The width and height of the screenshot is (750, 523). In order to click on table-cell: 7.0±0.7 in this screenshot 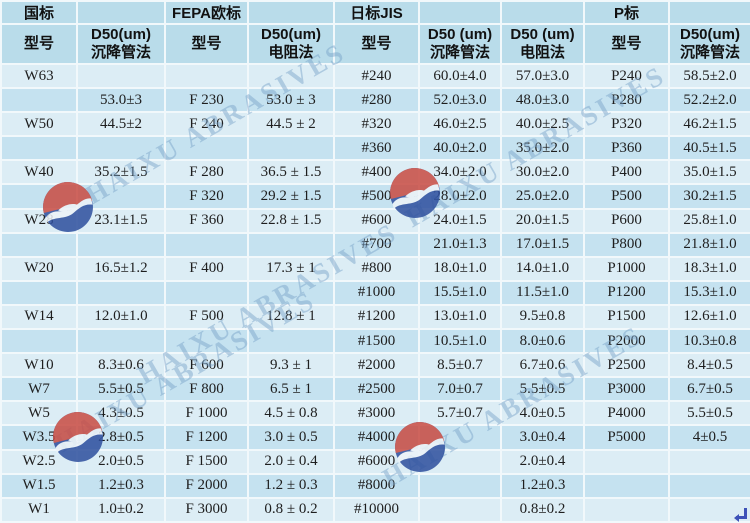, I will do `click(460, 389)`.